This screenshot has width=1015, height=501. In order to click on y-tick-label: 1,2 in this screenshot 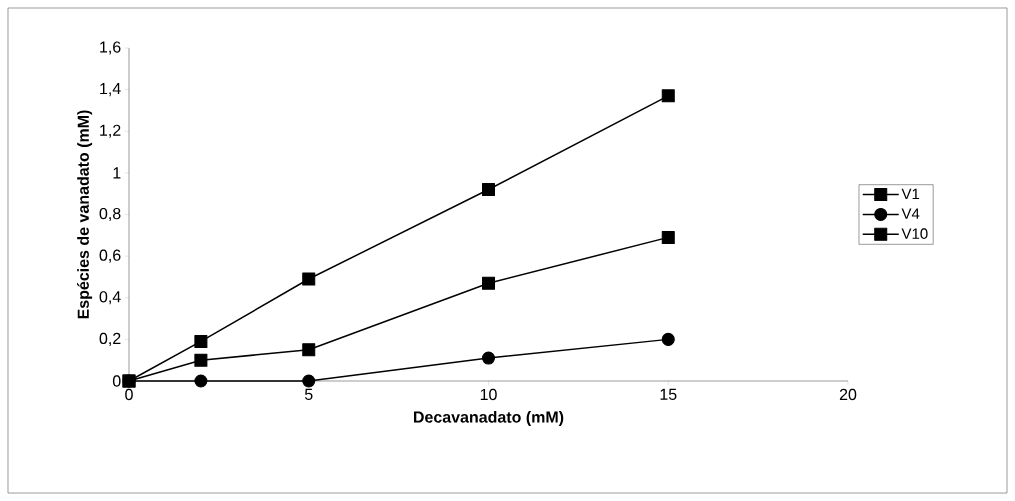, I will do `click(110, 131)`.